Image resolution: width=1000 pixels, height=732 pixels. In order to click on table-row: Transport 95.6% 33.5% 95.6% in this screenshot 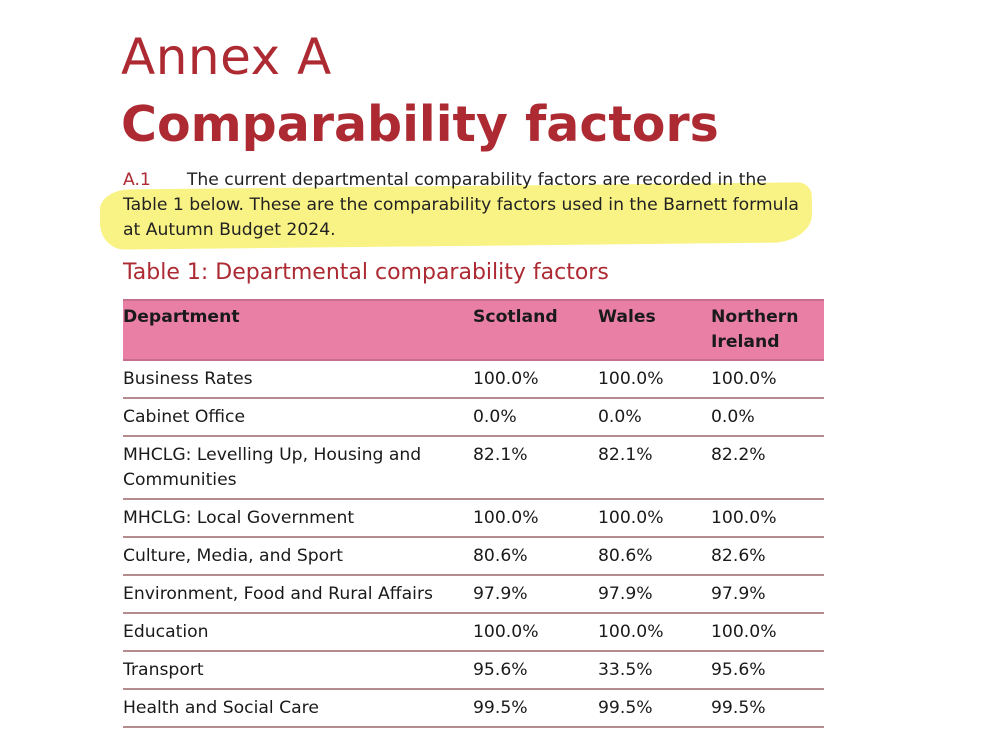, I will do `click(473, 670)`.